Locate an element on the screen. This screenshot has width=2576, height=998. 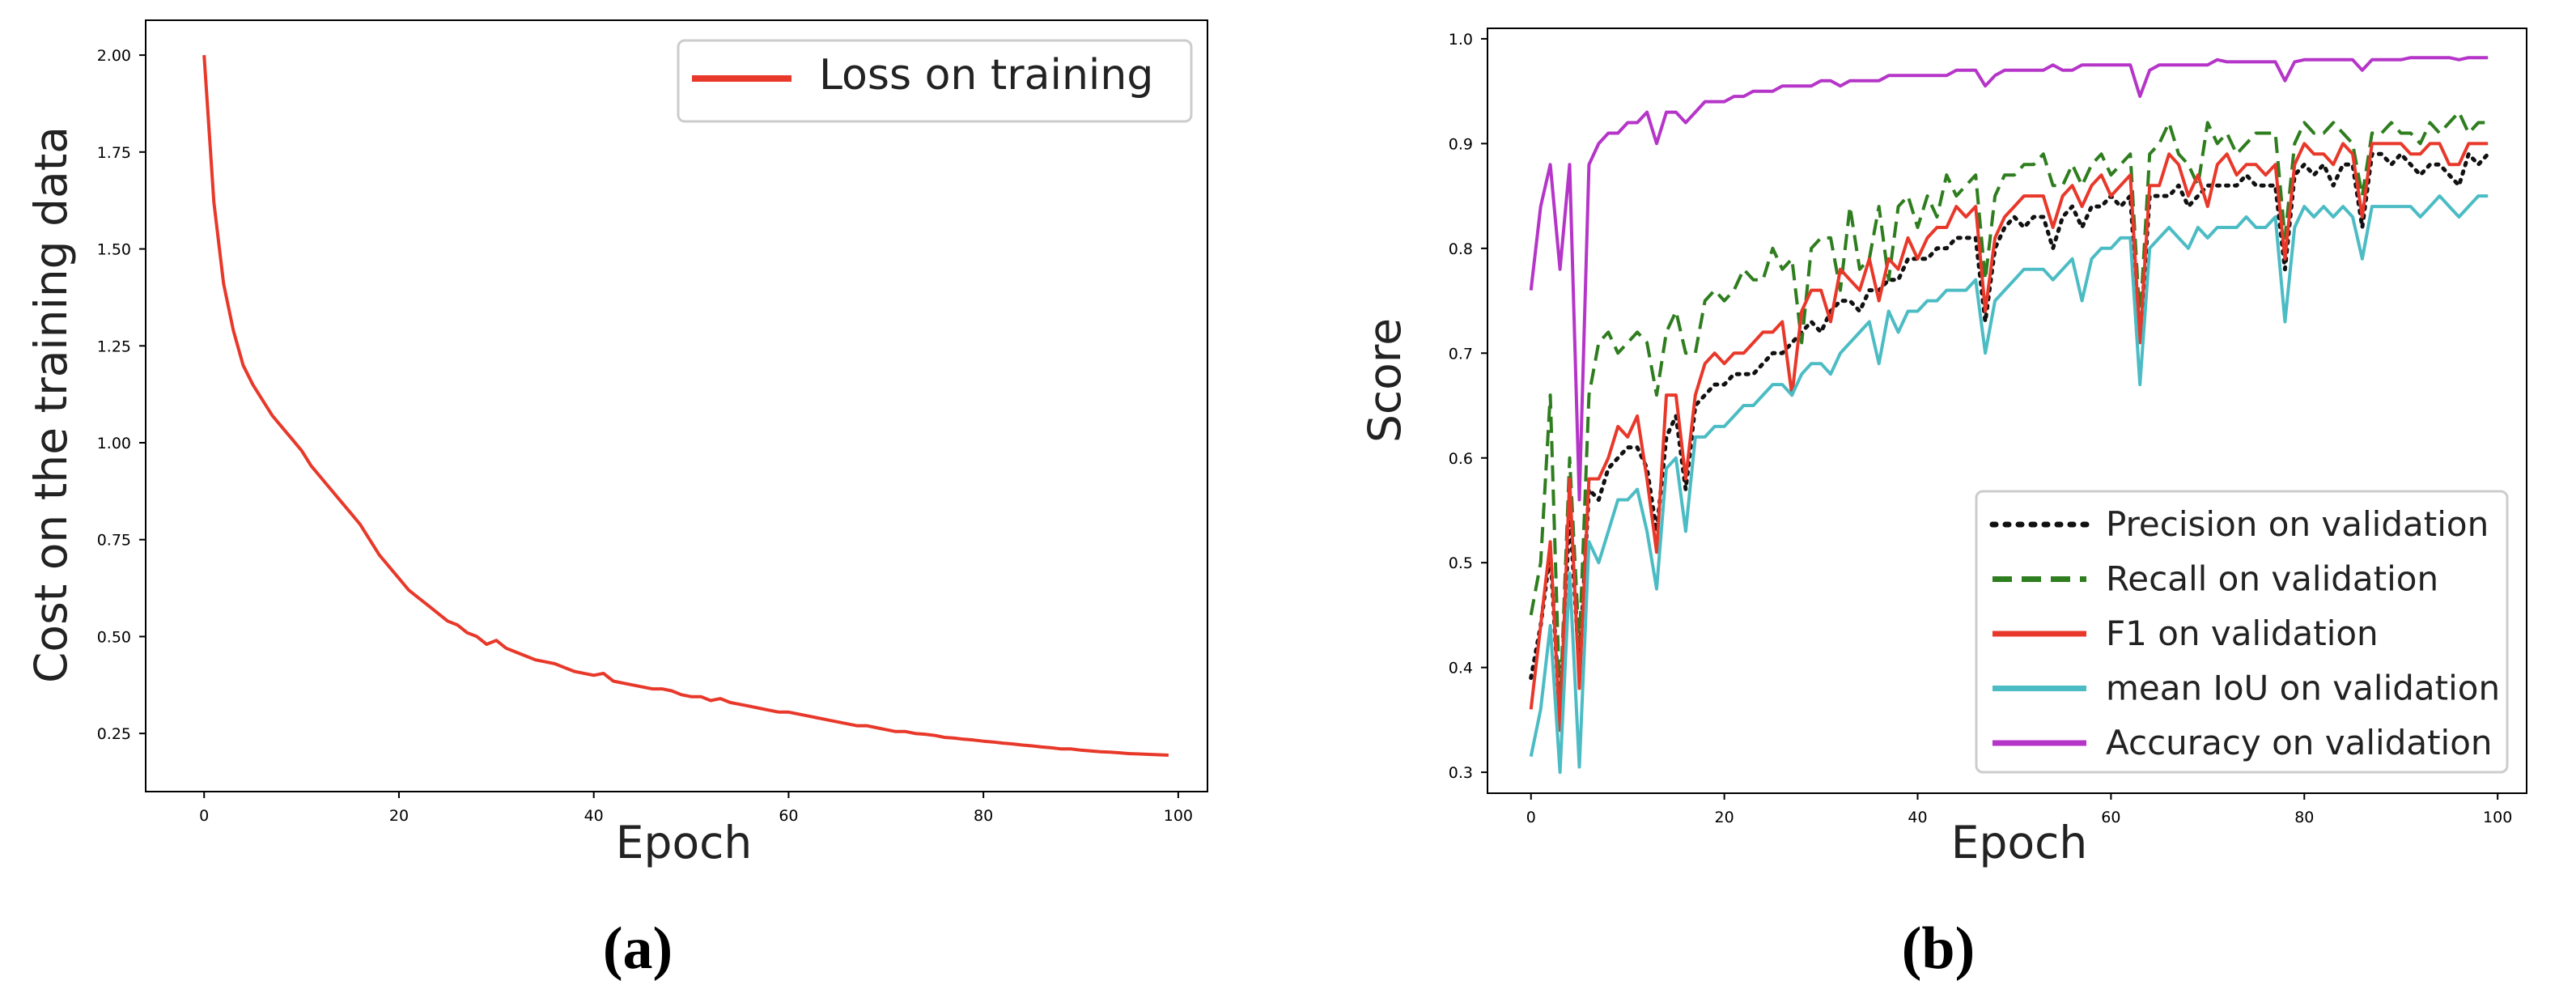
chart-a-ytick-label: 0.75 is located at coordinates (114, 541).